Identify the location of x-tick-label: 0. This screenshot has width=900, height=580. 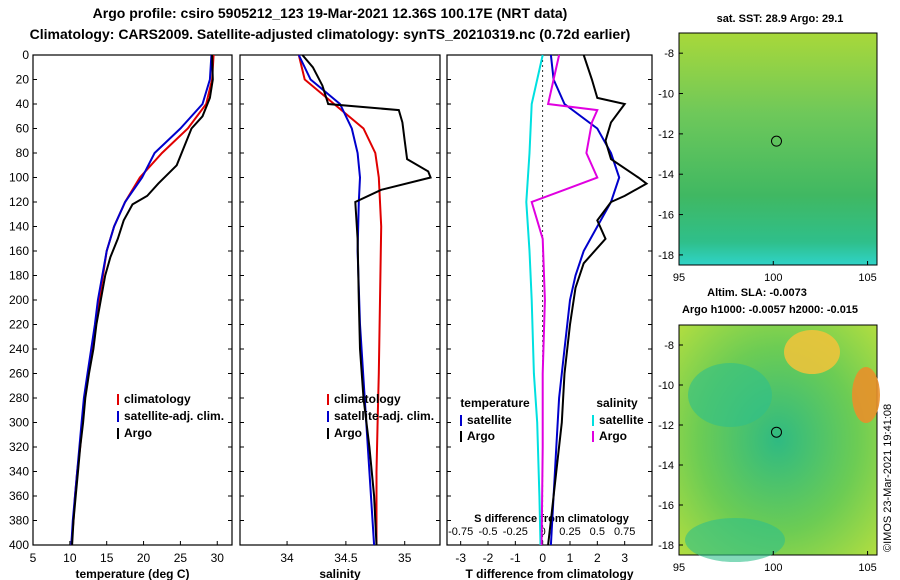
(542, 558).